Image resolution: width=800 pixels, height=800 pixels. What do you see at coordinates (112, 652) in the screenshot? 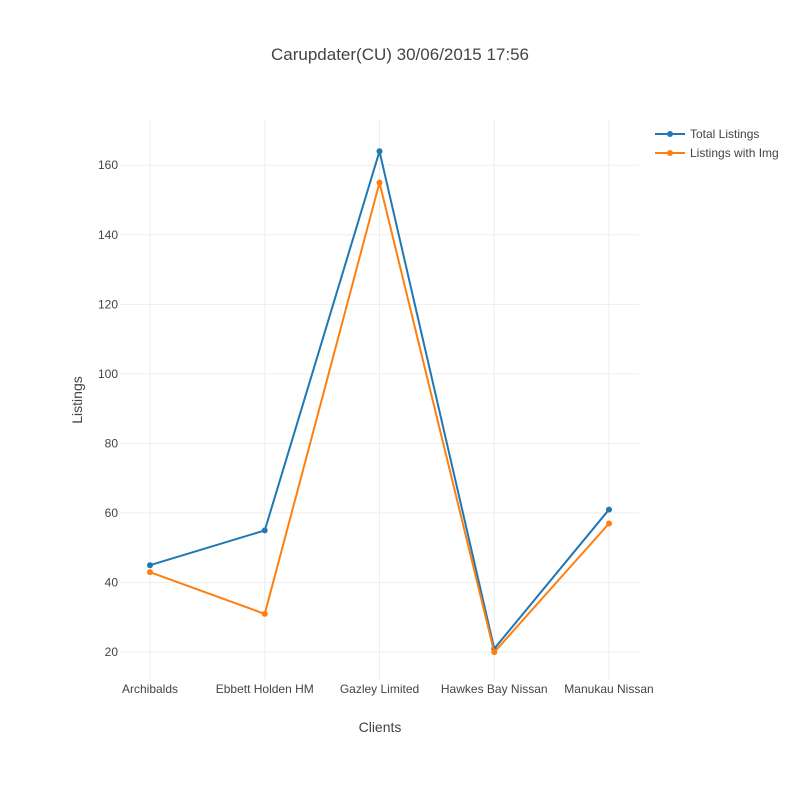
I see `y-tick-label: 20` at bounding box center [112, 652].